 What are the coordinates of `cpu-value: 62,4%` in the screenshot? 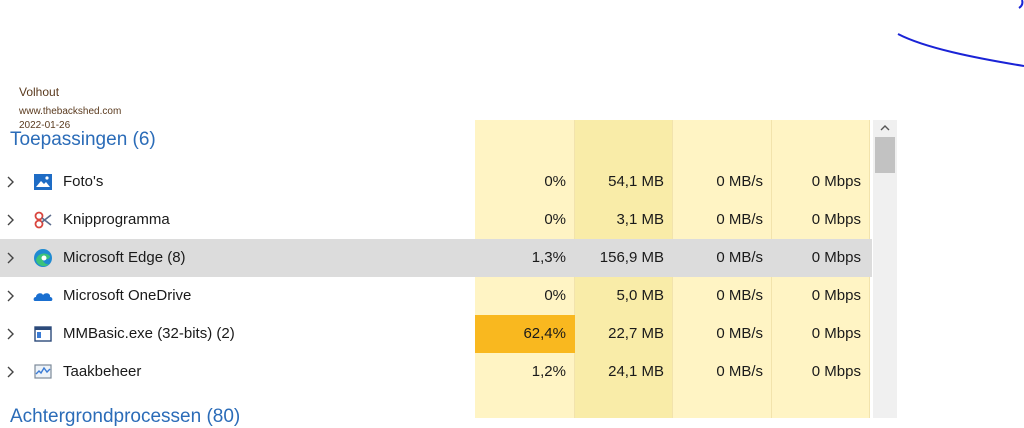 It's located at (525, 334).